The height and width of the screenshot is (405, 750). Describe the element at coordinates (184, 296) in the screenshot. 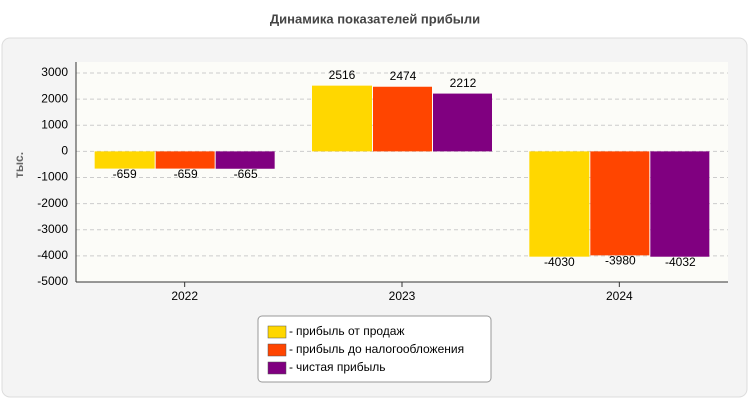

I see `x-tick-label: 2022` at that location.